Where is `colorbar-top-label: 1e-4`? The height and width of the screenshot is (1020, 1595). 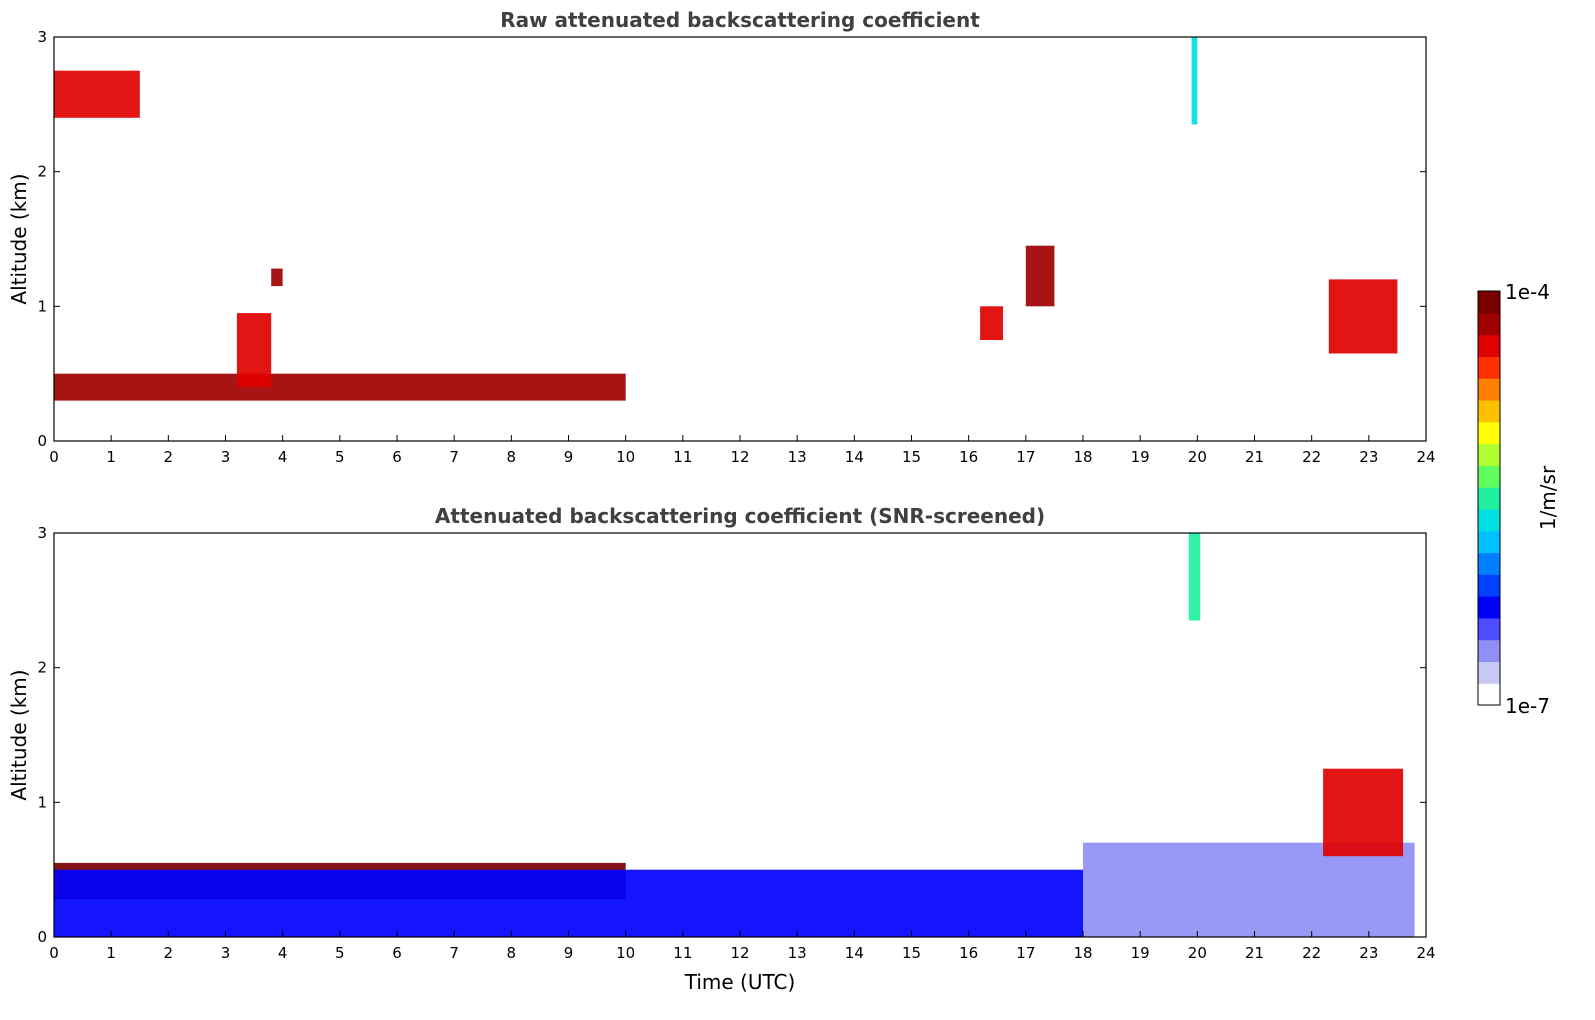
colorbar-top-label: 1e-4 is located at coordinates (1527, 292).